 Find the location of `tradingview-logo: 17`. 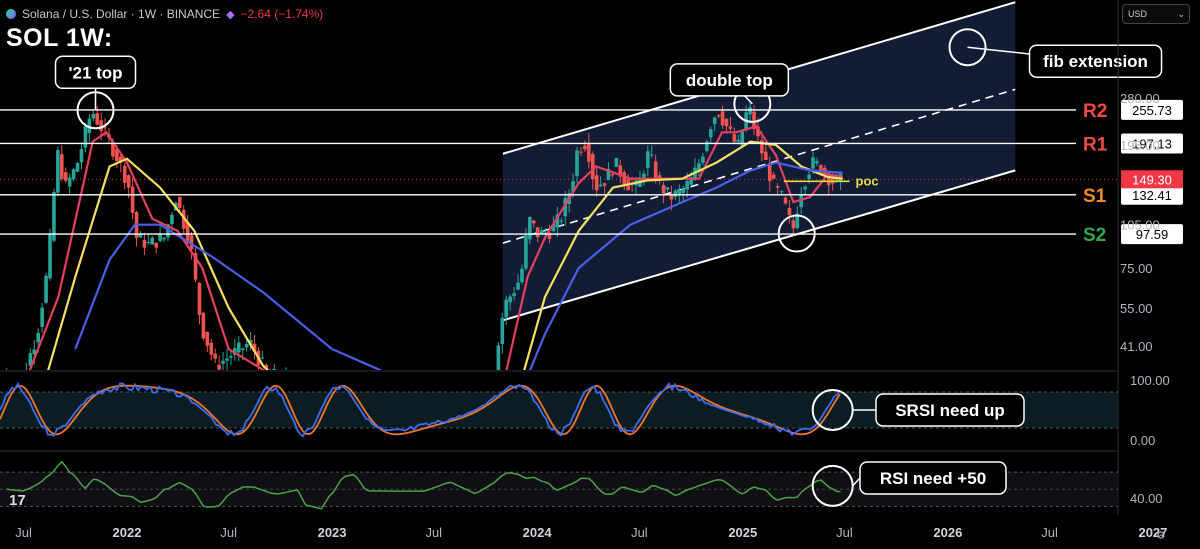

tradingview-logo: 17 is located at coordinates (17, 500).